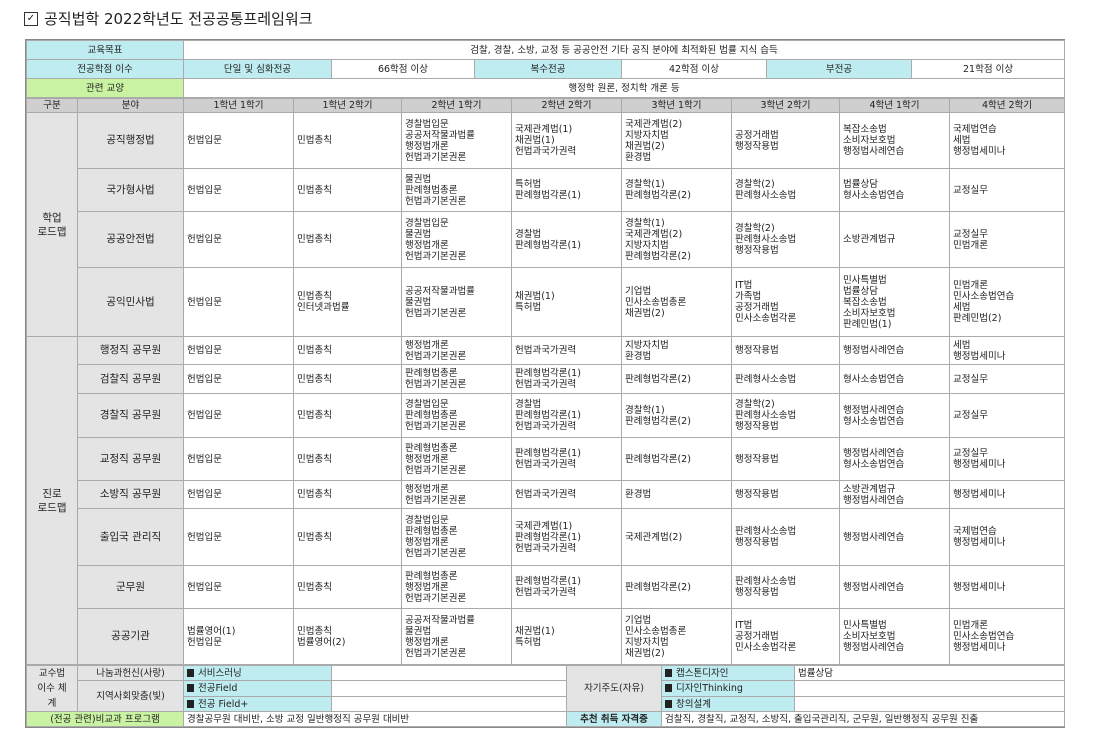 The height and width of the screenshot is (743, 1096). I want to click on course-cell: 국제관계법(1) 판례형법각론(1) 헌법과국가권력, so click(566, 537).